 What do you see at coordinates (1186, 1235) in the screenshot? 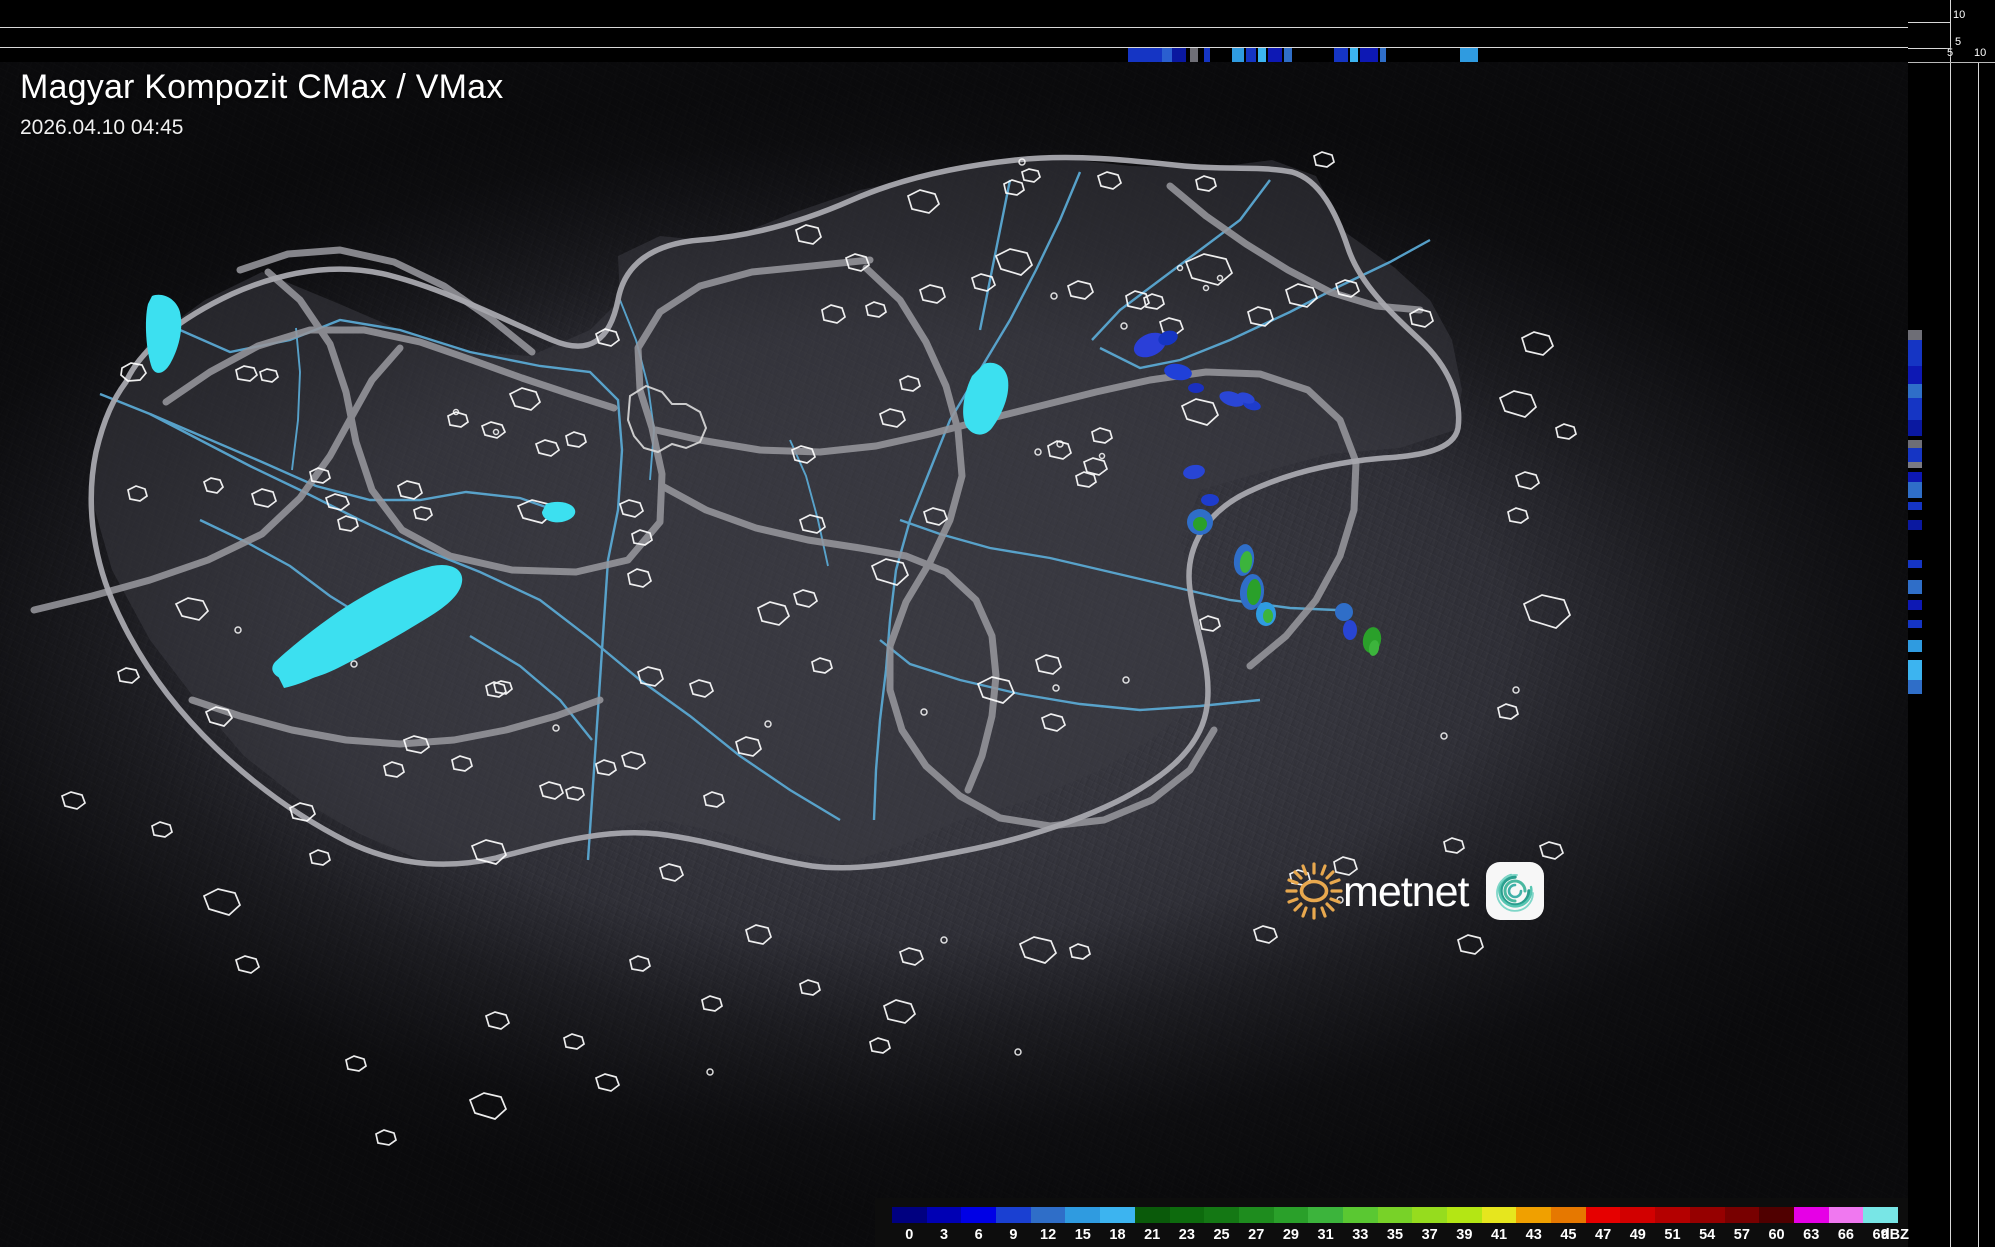
I see `colorbar-tick-23: 23` at bounding box center [1186, 1235].